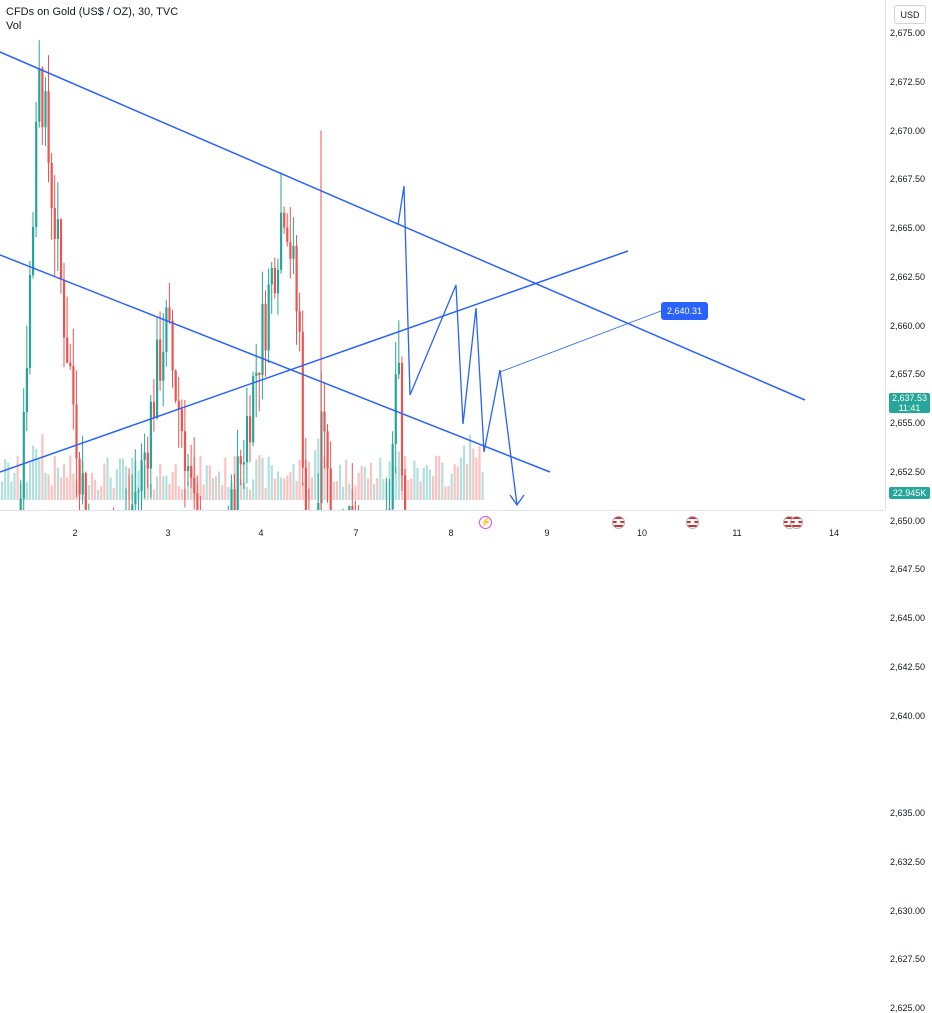  Describe the element at coordinates (684, 311) in the screenshot. I see `price-callout-label: 2,640.31` at that location.